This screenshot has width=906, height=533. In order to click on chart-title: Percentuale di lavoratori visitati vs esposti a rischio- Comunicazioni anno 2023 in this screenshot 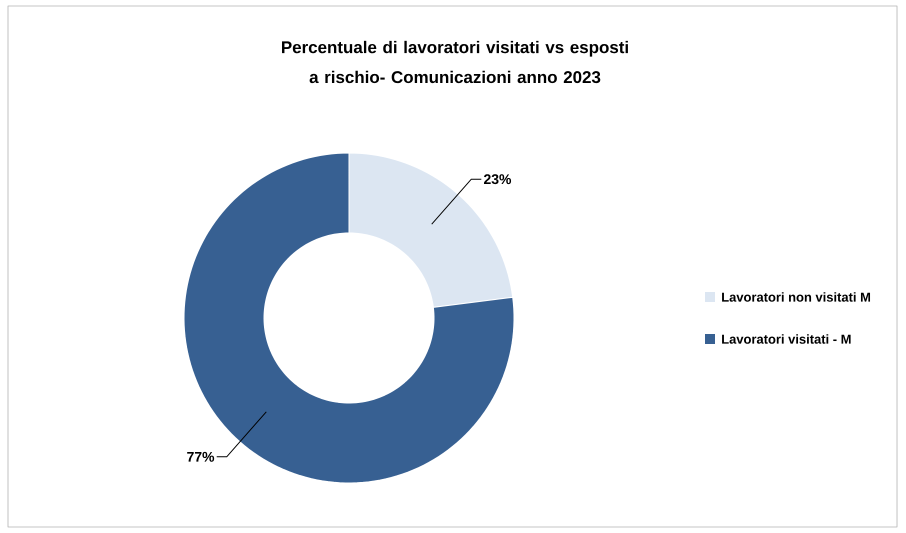, I will do `click(455, 62)`.